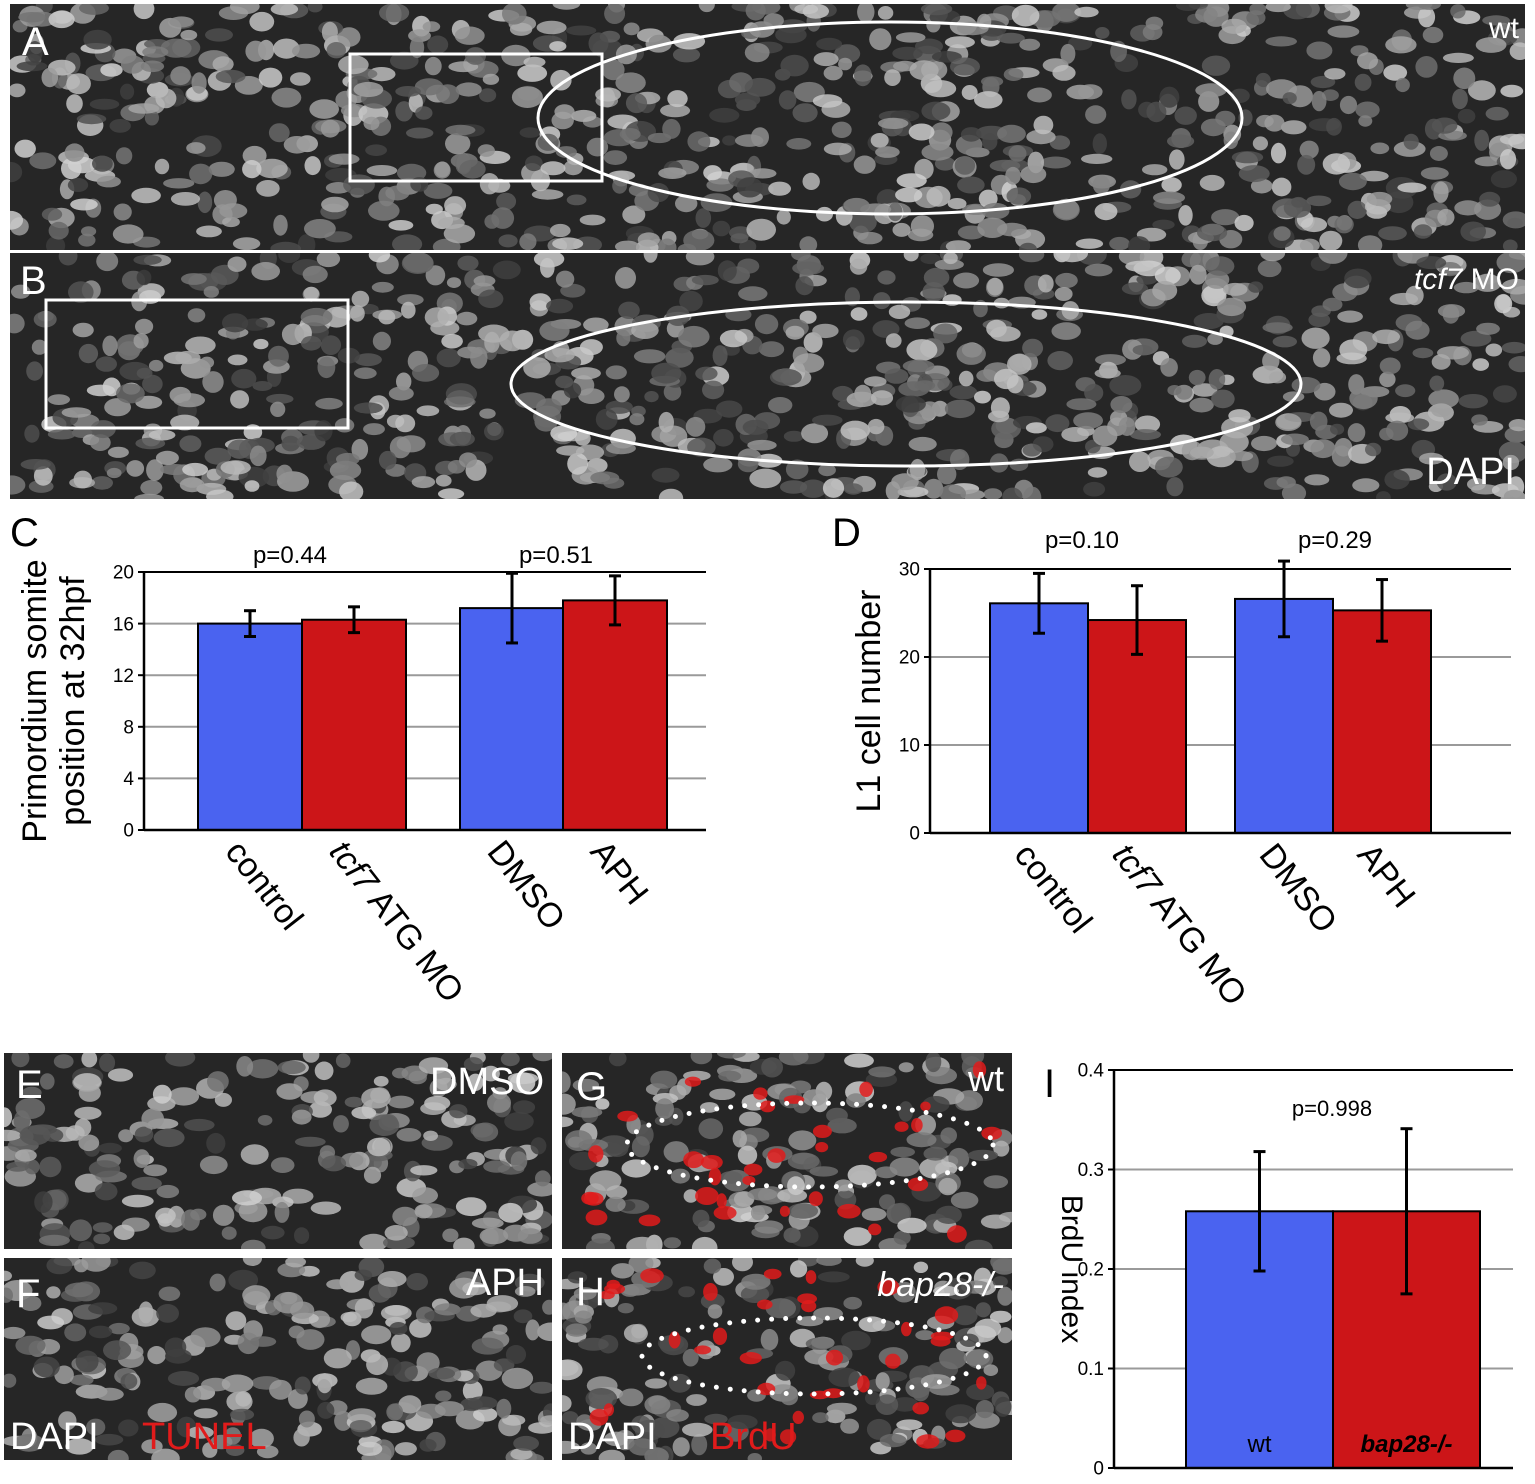 The image size is (1535, 1484). Describe the element at coordinates (1406, 1444) in the screenshot. I see `category-label: bap28-/-` at that location.